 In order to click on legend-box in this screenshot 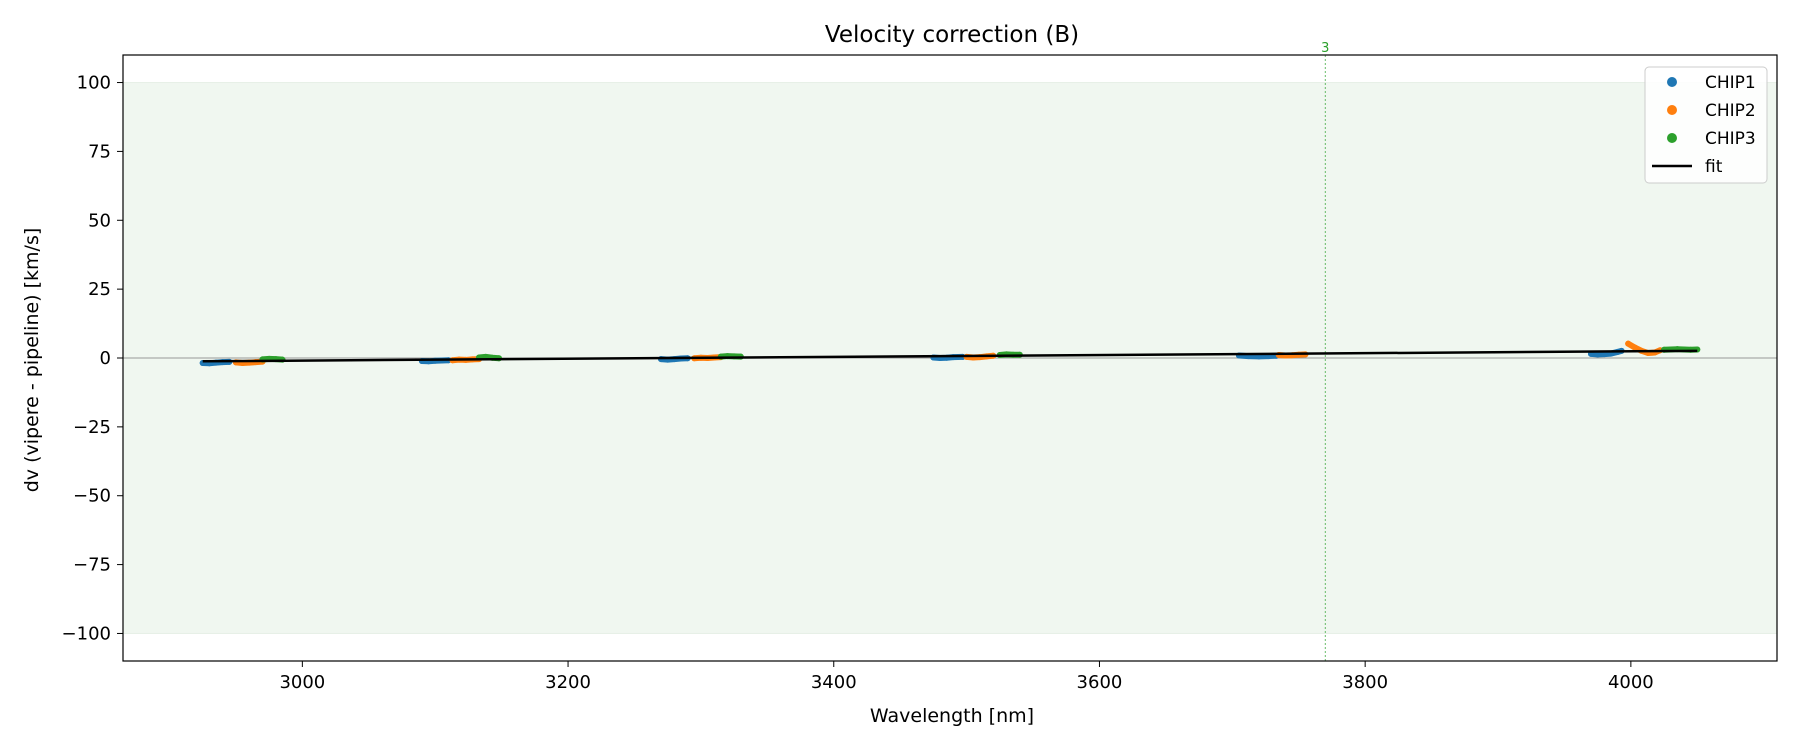, I will do `click(1706, 125)`.